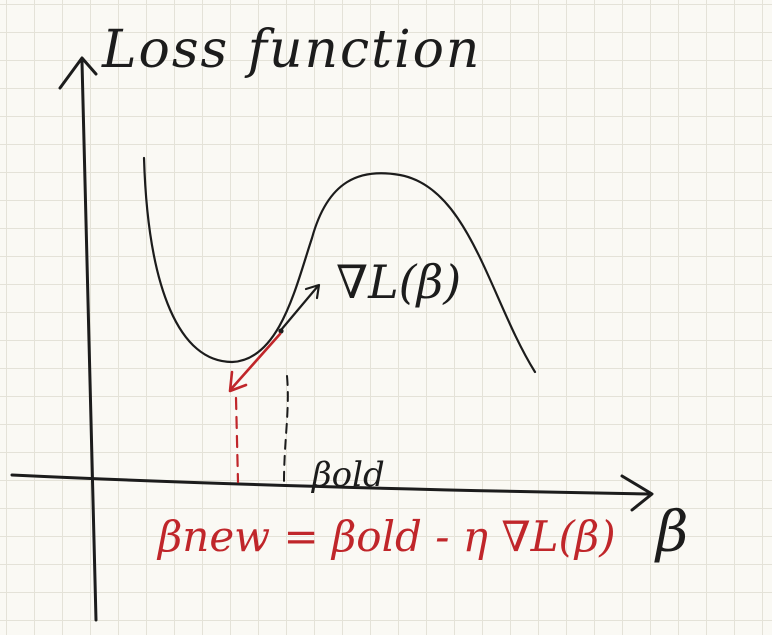 This screenshot has width=772, height=635. I want to click on beta-old-label: βold, so click(348, 475).